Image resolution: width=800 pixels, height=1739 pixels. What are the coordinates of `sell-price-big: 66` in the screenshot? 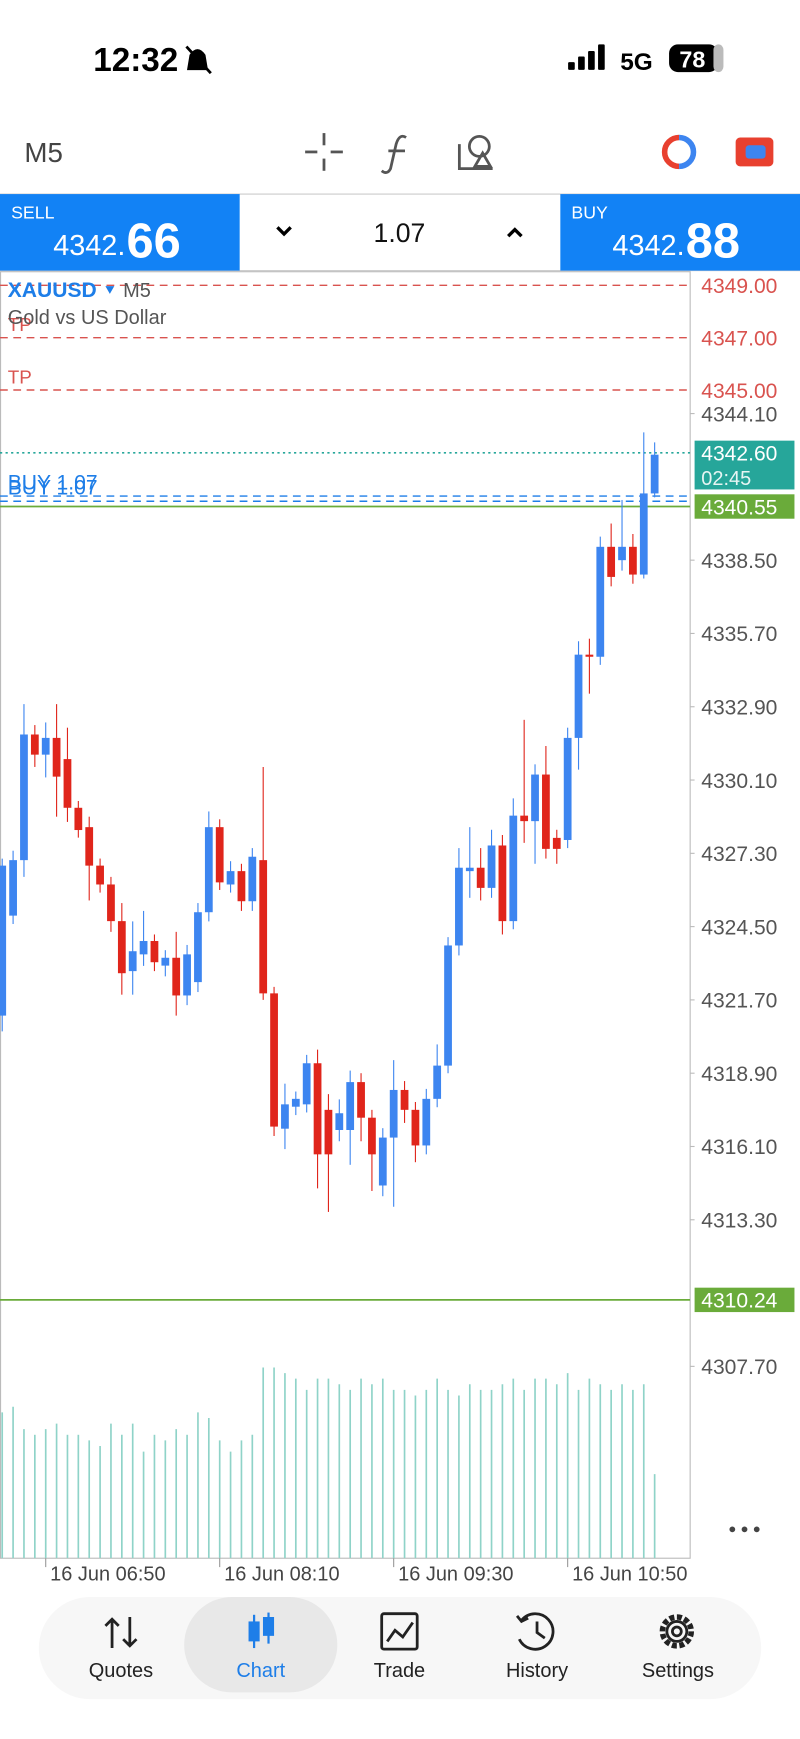 It's located at (153, 241).